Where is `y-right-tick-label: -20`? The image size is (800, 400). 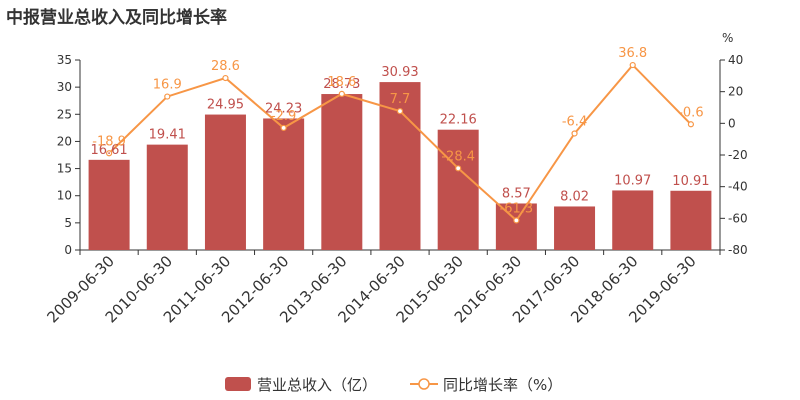 y-right-tick-label: -20 is located at coordinates (738, 155).